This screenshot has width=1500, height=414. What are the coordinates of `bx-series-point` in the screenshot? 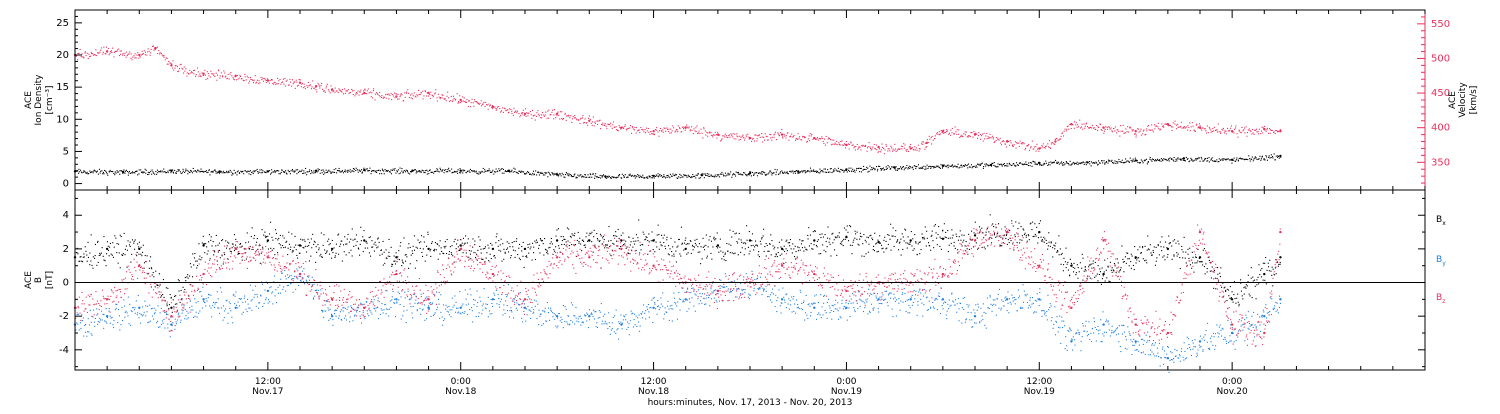 It's located at (332, 249).